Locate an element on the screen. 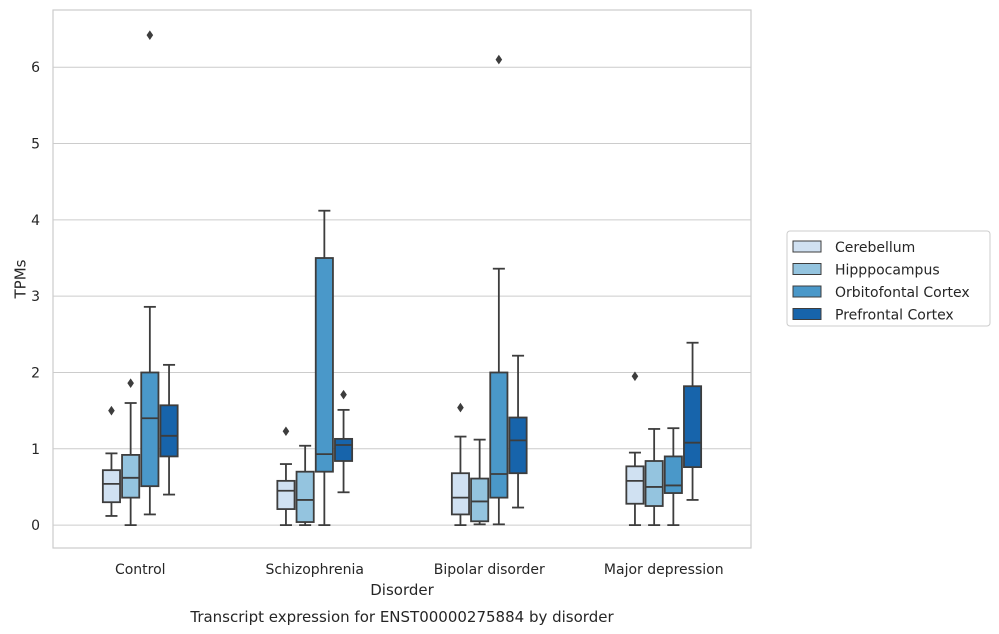  y-tick-label: 3 is located at coordinates (35, 297).